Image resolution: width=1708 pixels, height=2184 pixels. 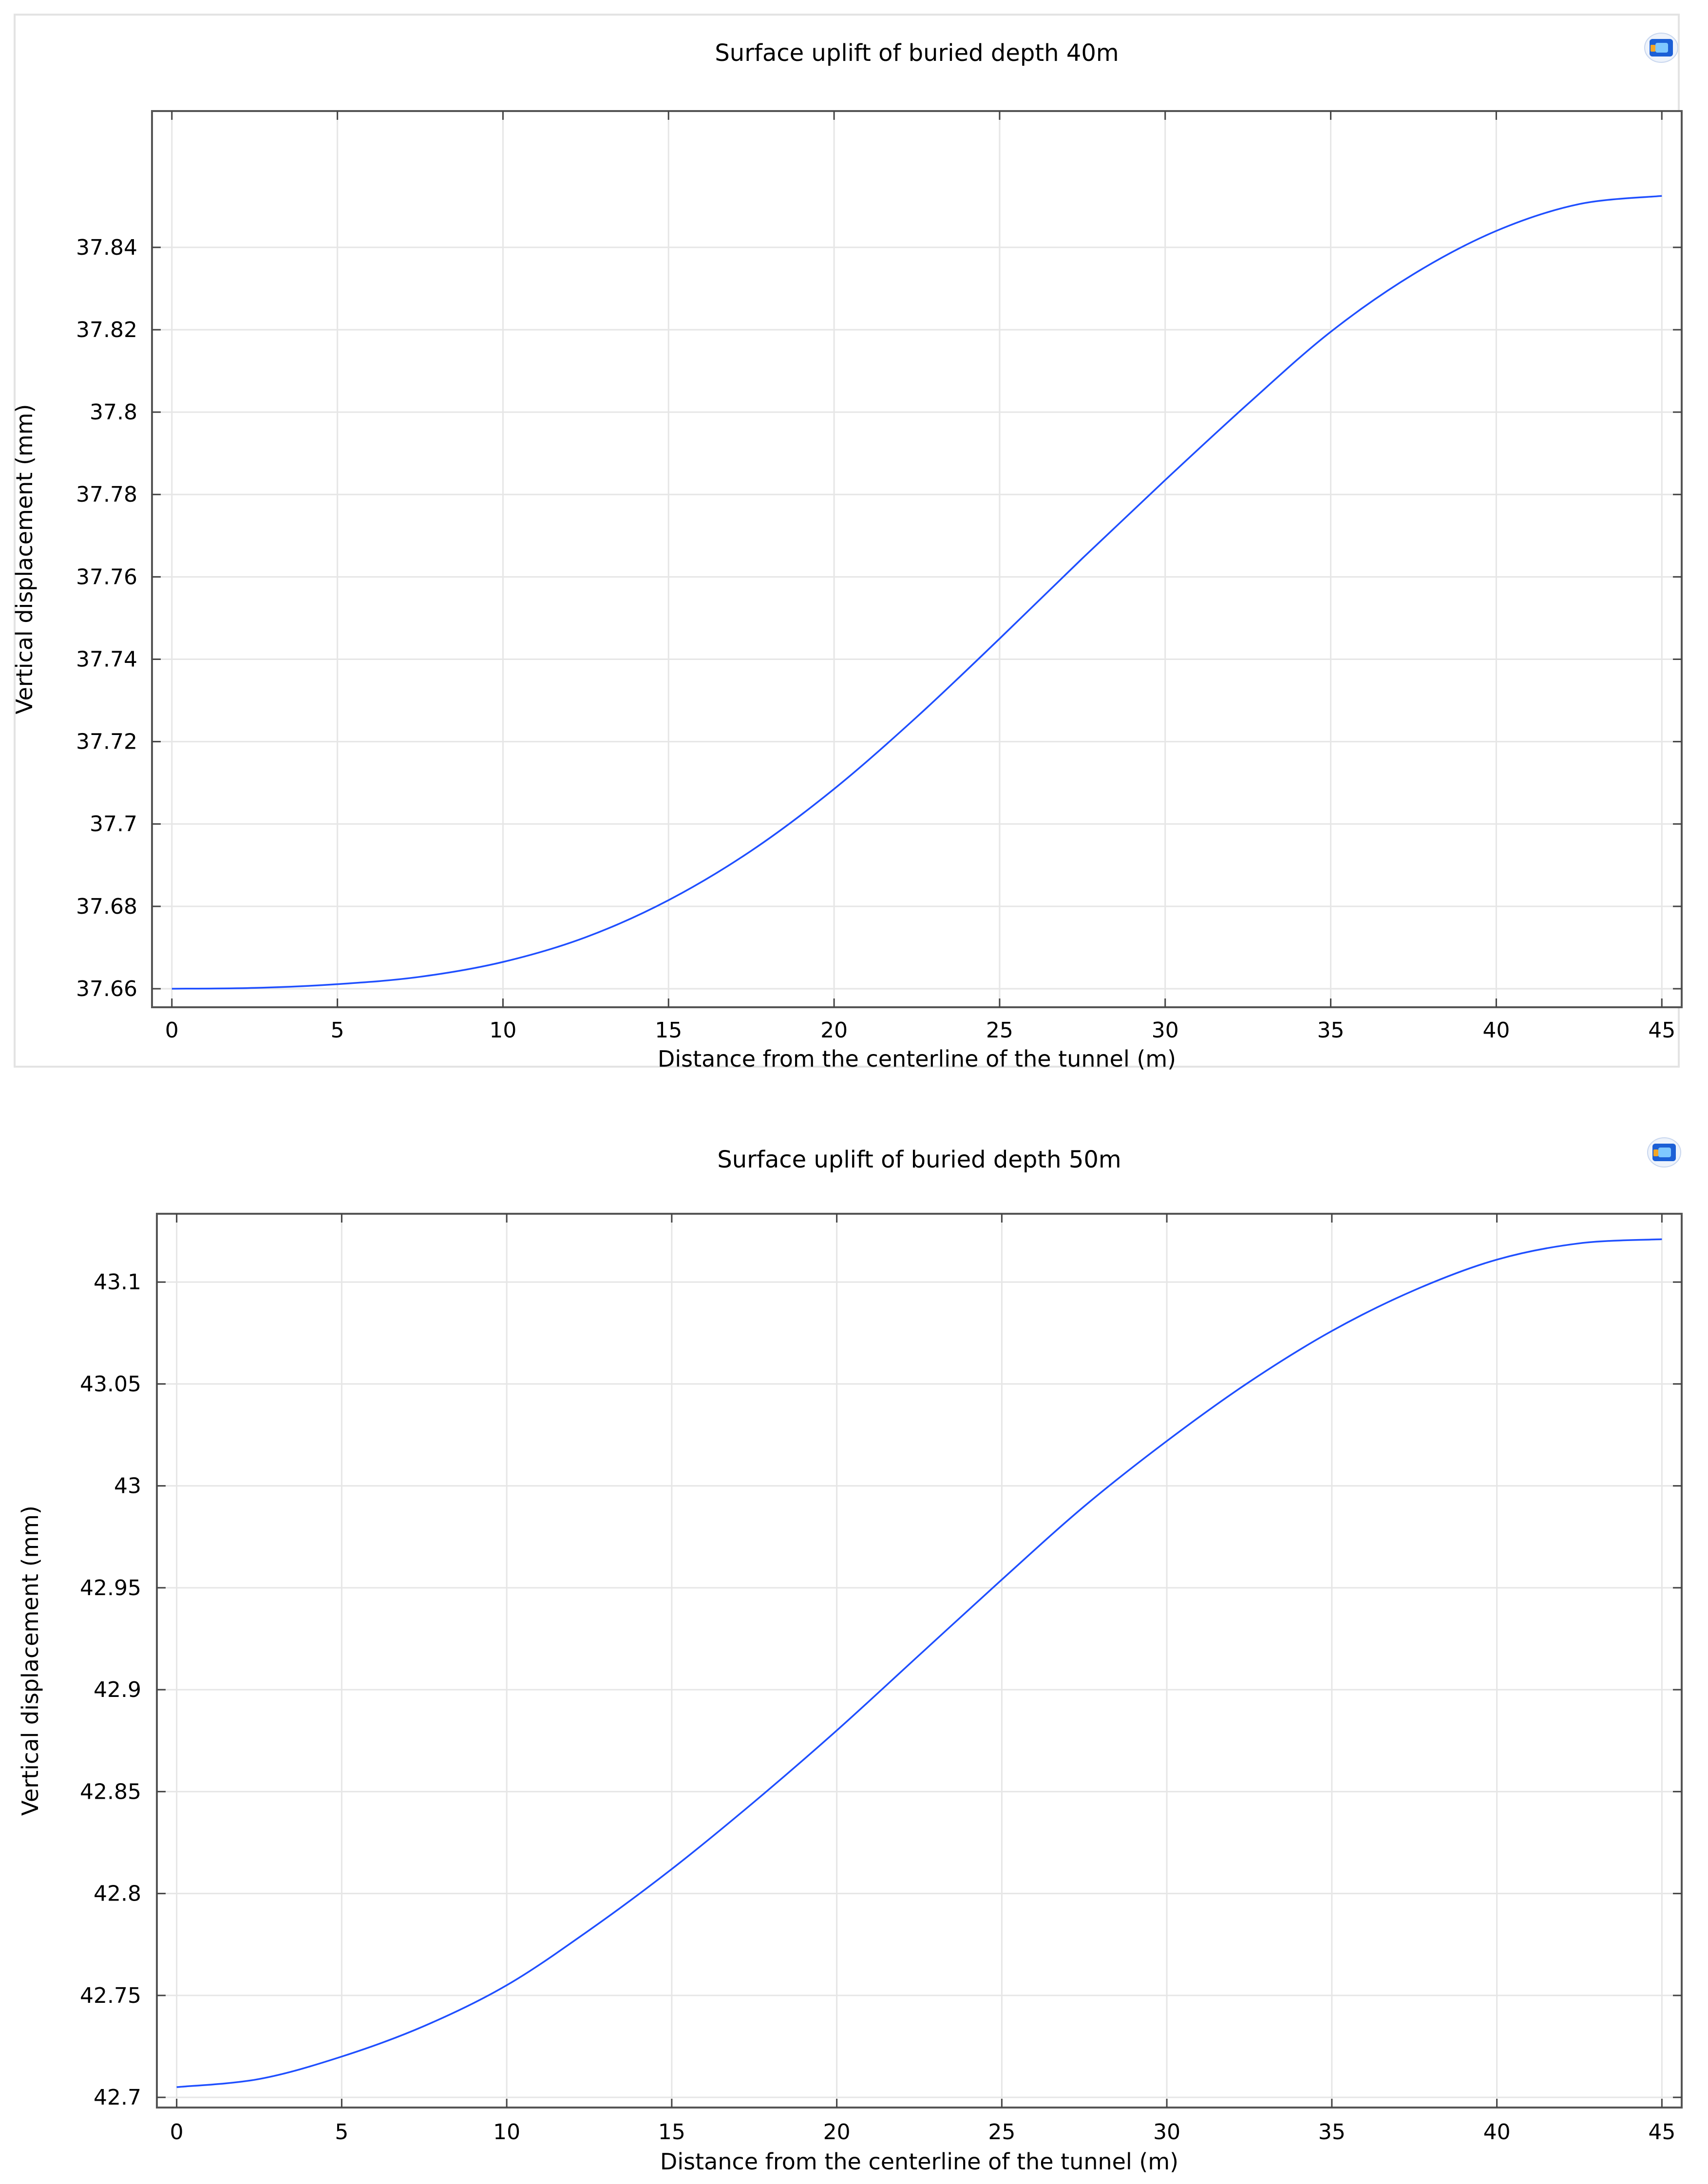 What do you see at coordinates (107, 577) in the screenshot?
I see `y-tick-label: 37.76` at bounding box center [107, 577].